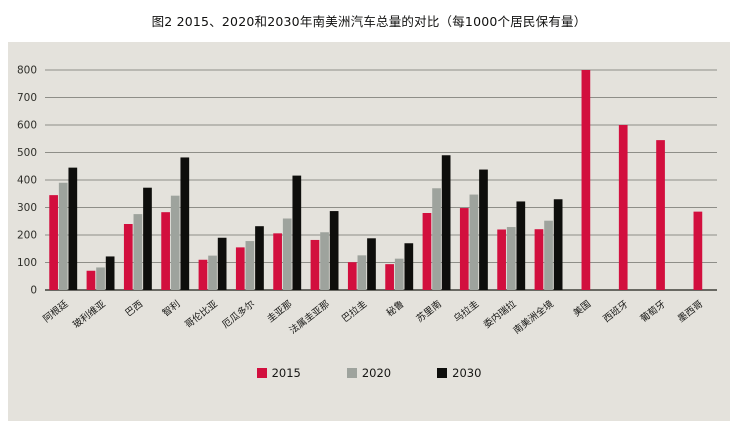 Image resolution: width=738 pixels, height=425 pixels. What do you see at coordinates (354, 311) in the screenshot?
I see `category-label: 巴拉圭` at bounding box center [354, 311].